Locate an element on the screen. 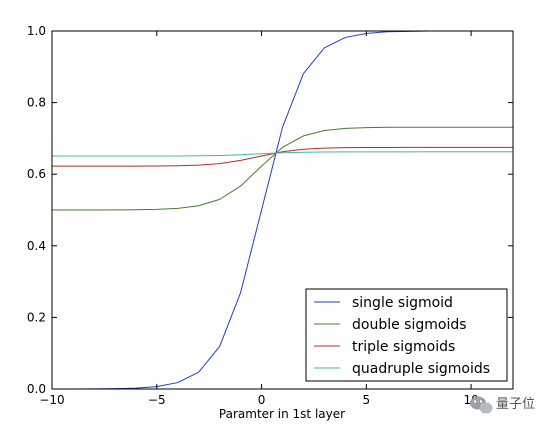 This screenshot has height=427, width=552. y-tick-label: 0.4 is located at coordinates (36, 246).